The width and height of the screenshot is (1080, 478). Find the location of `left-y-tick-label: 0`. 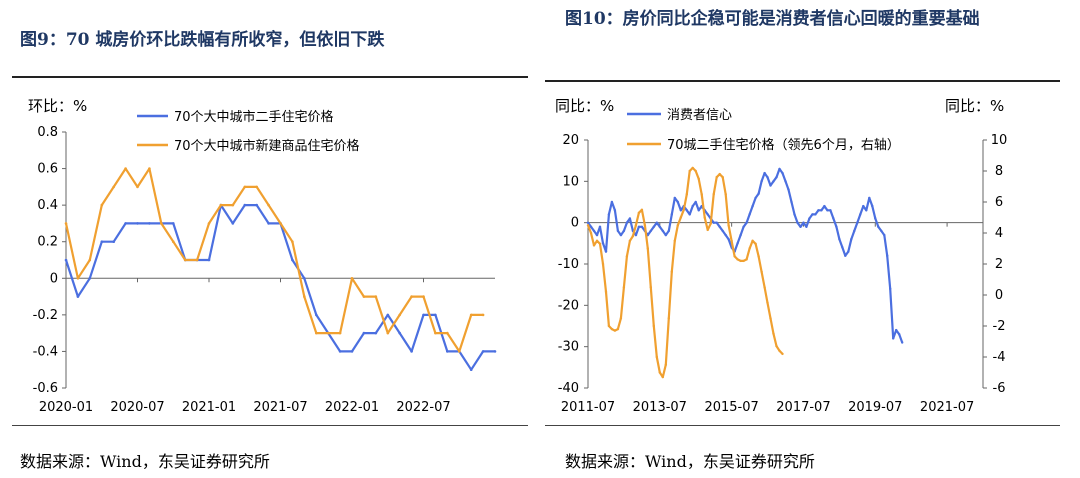

left-y-tick-label: 0 is located at coordinates (575, 223).